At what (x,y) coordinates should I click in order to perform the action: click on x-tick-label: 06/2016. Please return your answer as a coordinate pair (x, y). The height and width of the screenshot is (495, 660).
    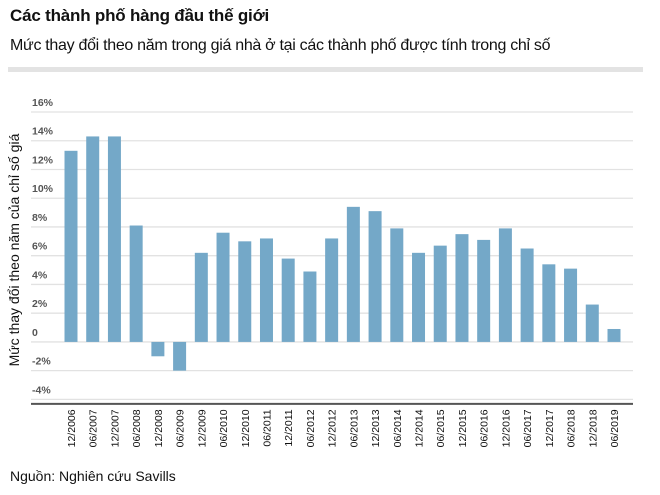
    Looking at the image, I should click on (485, 428).